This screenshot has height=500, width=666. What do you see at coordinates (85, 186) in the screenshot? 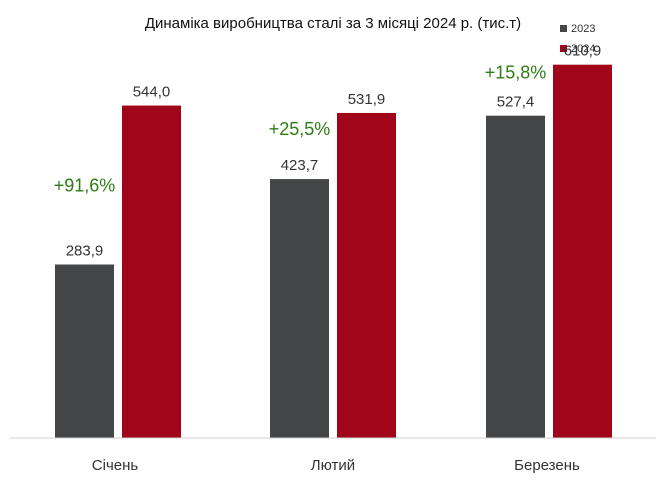
I see `change-label-sichen: +91,6%` at bounding box center [85, 186].